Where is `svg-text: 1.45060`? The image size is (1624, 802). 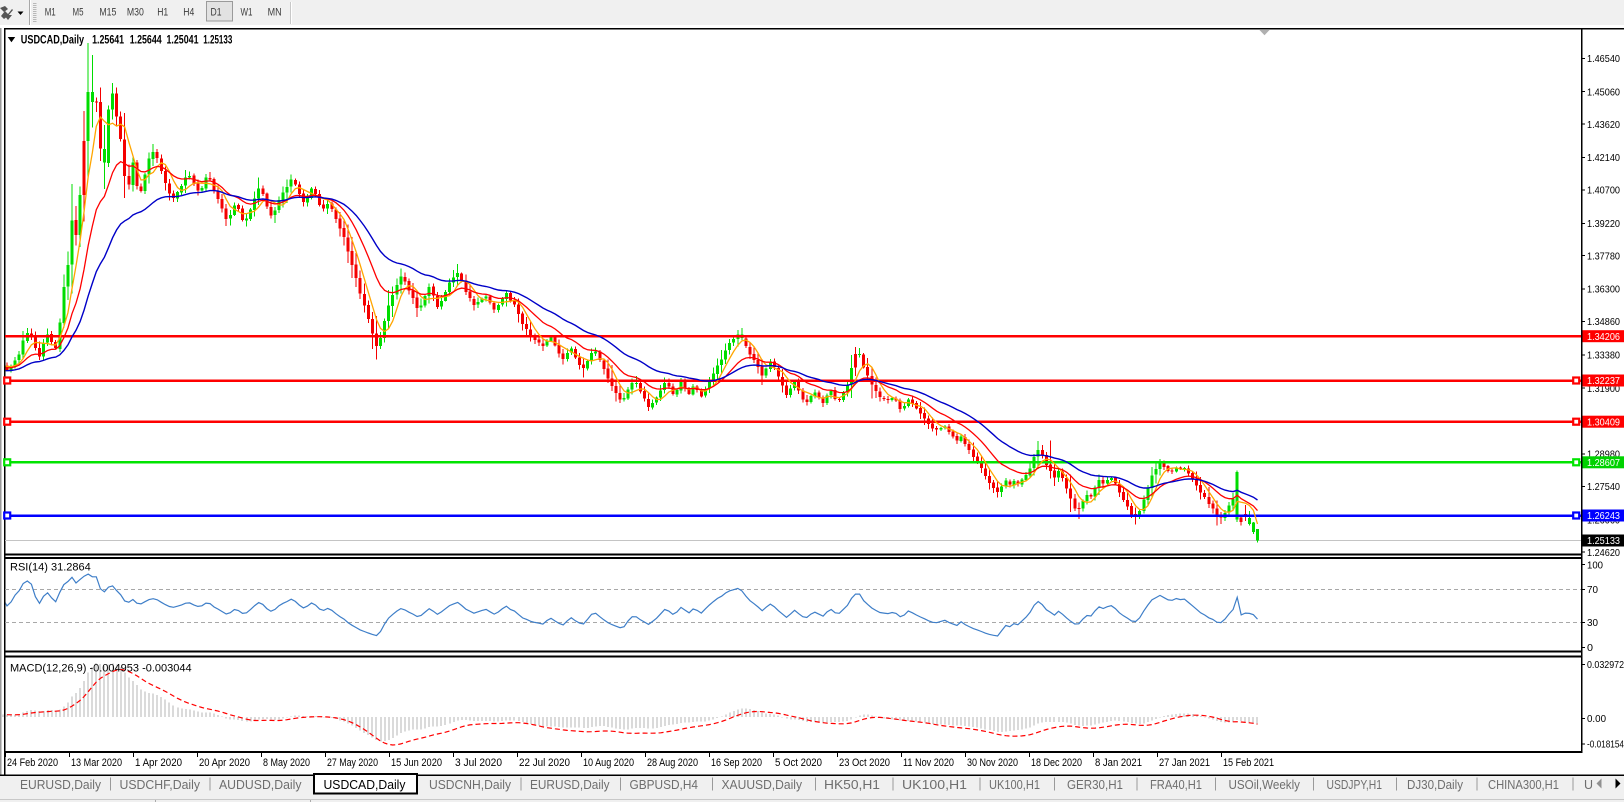
svg-text: 1.45060 is located at coordinates (1603, 92).